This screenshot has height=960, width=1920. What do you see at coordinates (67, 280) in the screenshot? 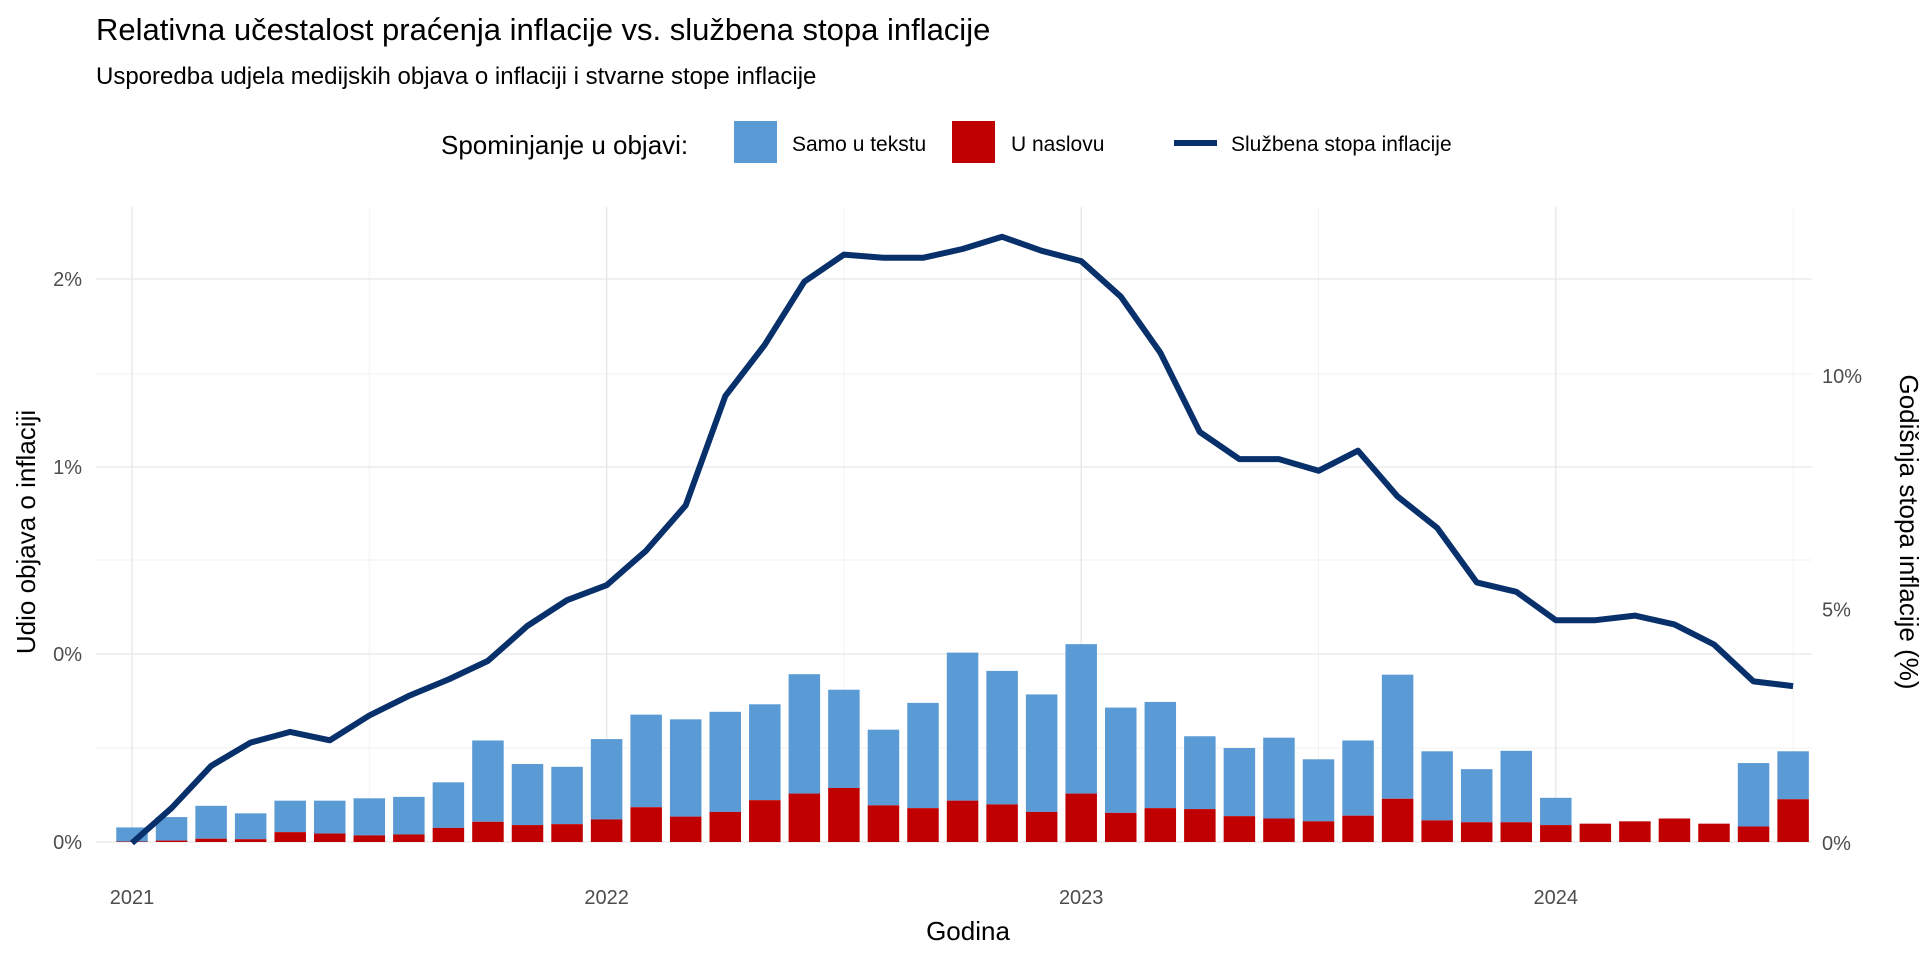
I see `y-tick-label: 2%` at bounding box center [67, 280].